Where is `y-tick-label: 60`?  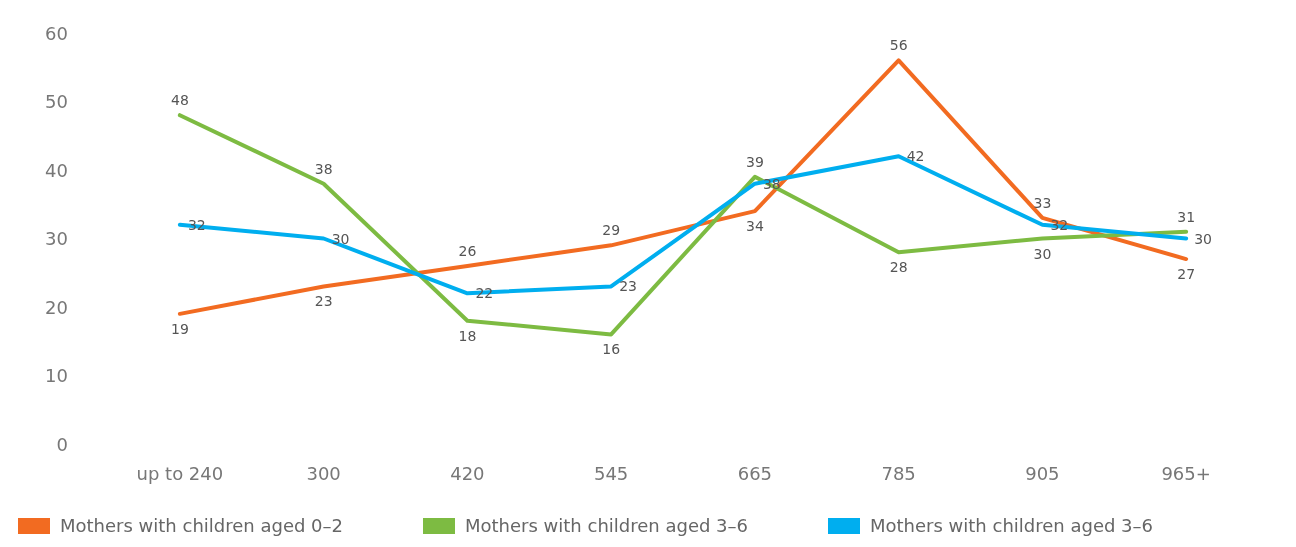 y-tick-label: 60 is located at coordinates (56, 33).